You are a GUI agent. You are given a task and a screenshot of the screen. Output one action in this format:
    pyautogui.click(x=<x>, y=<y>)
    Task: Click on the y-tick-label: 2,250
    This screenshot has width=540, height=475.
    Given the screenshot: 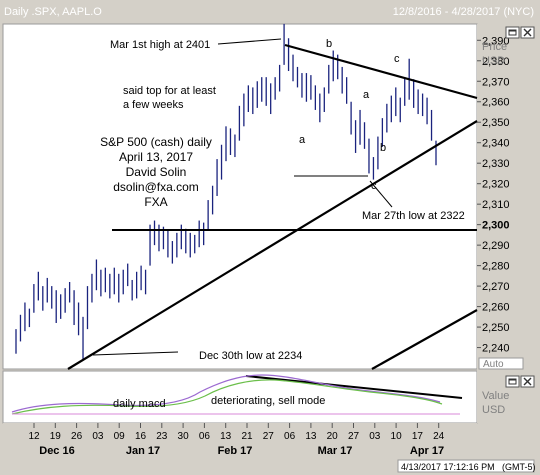 What is the action you would take?
    pyautogui.click(x=496, y=328)
    